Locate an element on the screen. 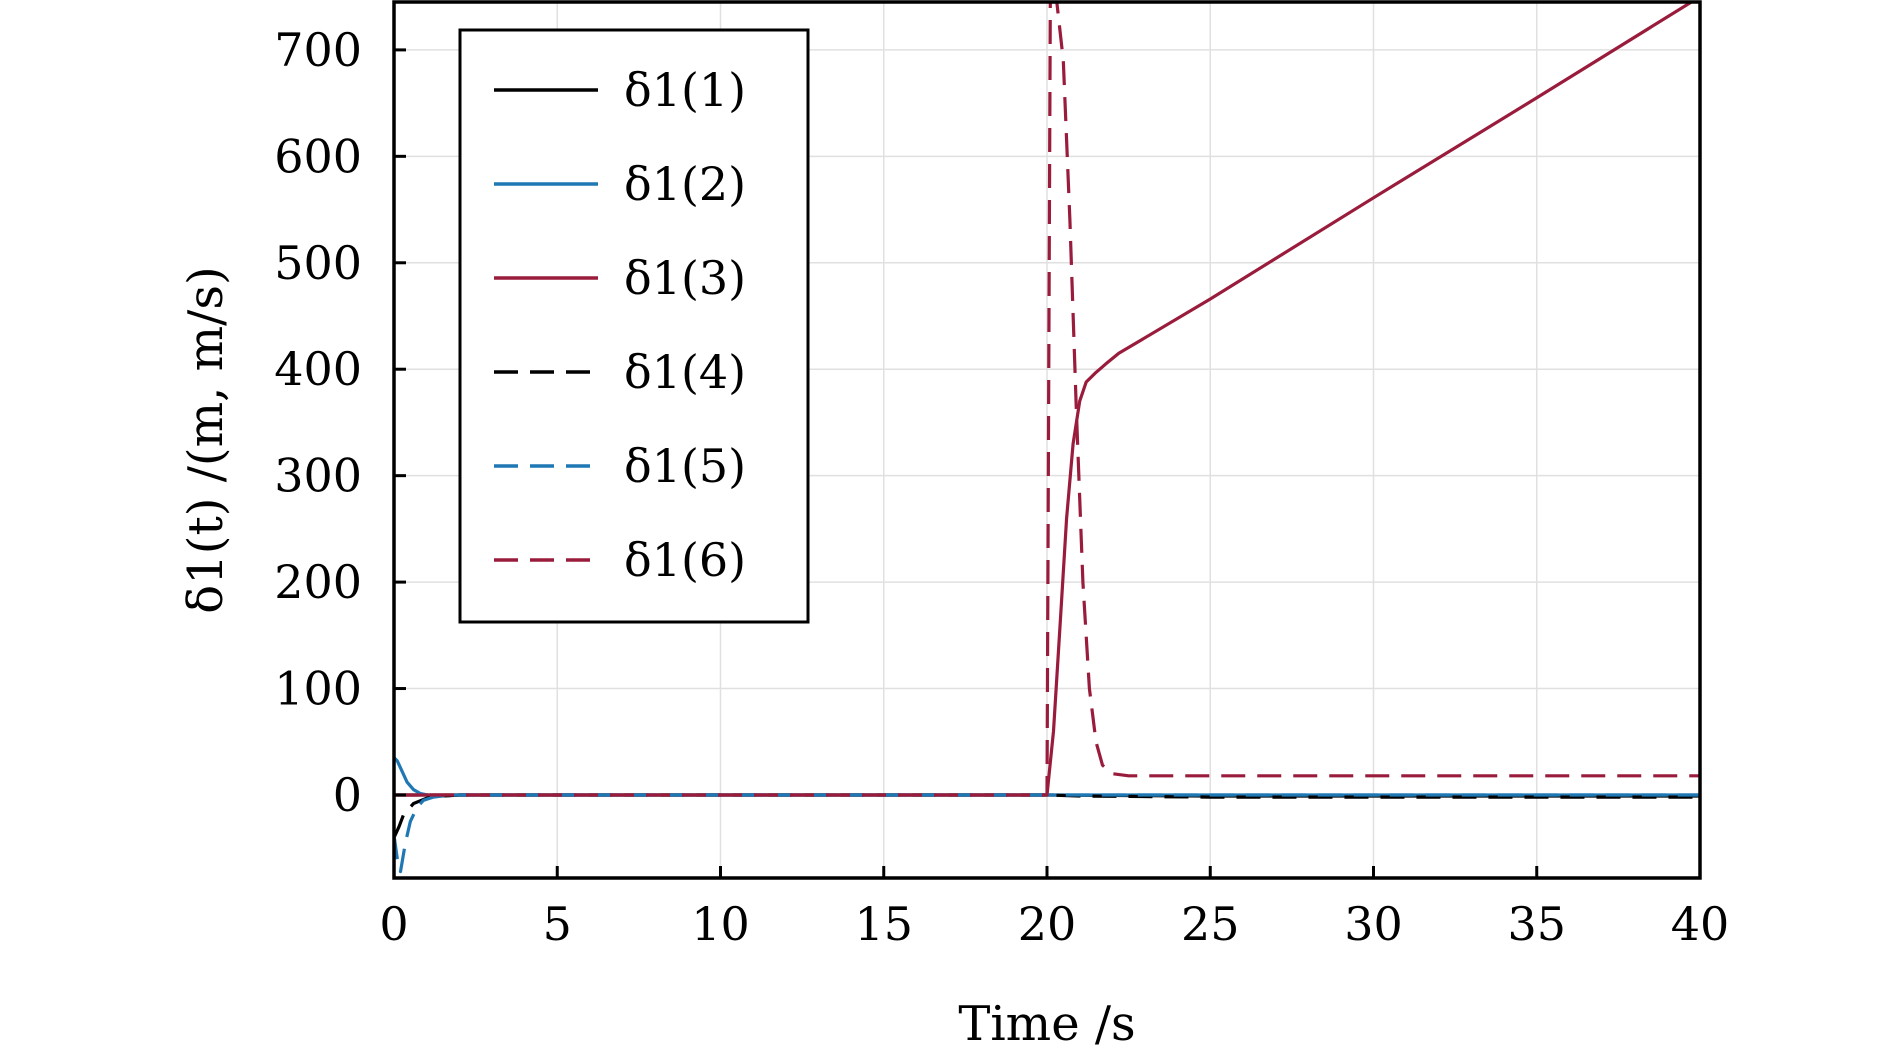 This screenshot has width=1890, height=1054. y-tick-label: 100 is located at coordinates (318, 689).